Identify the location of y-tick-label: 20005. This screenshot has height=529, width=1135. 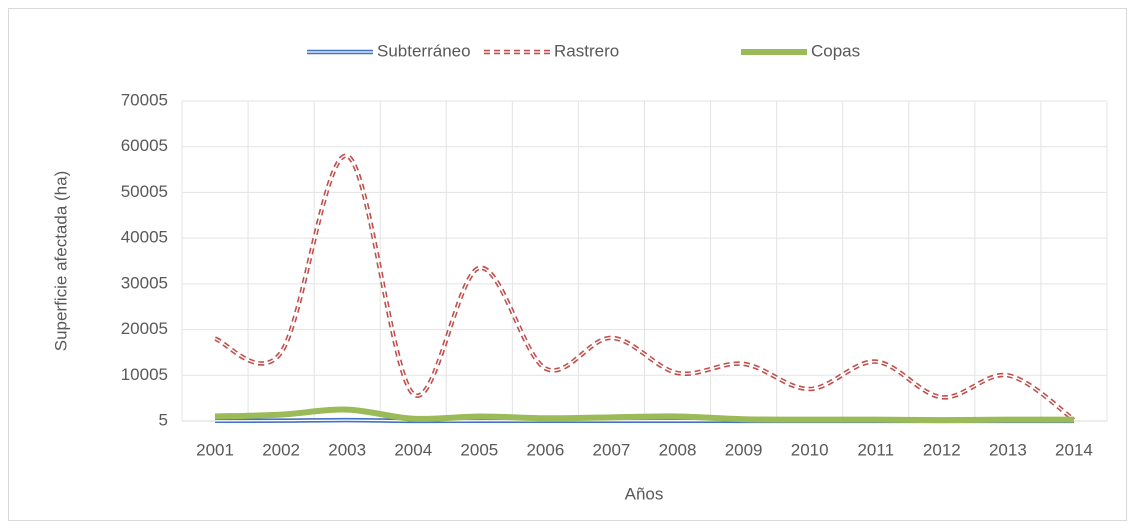
(144, 328).